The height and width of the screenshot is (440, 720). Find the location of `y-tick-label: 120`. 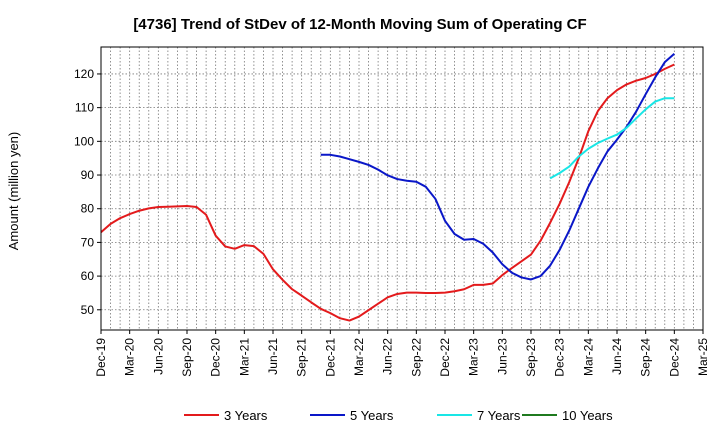

y-tick-label: 120 is located at coordinates (84, 74).